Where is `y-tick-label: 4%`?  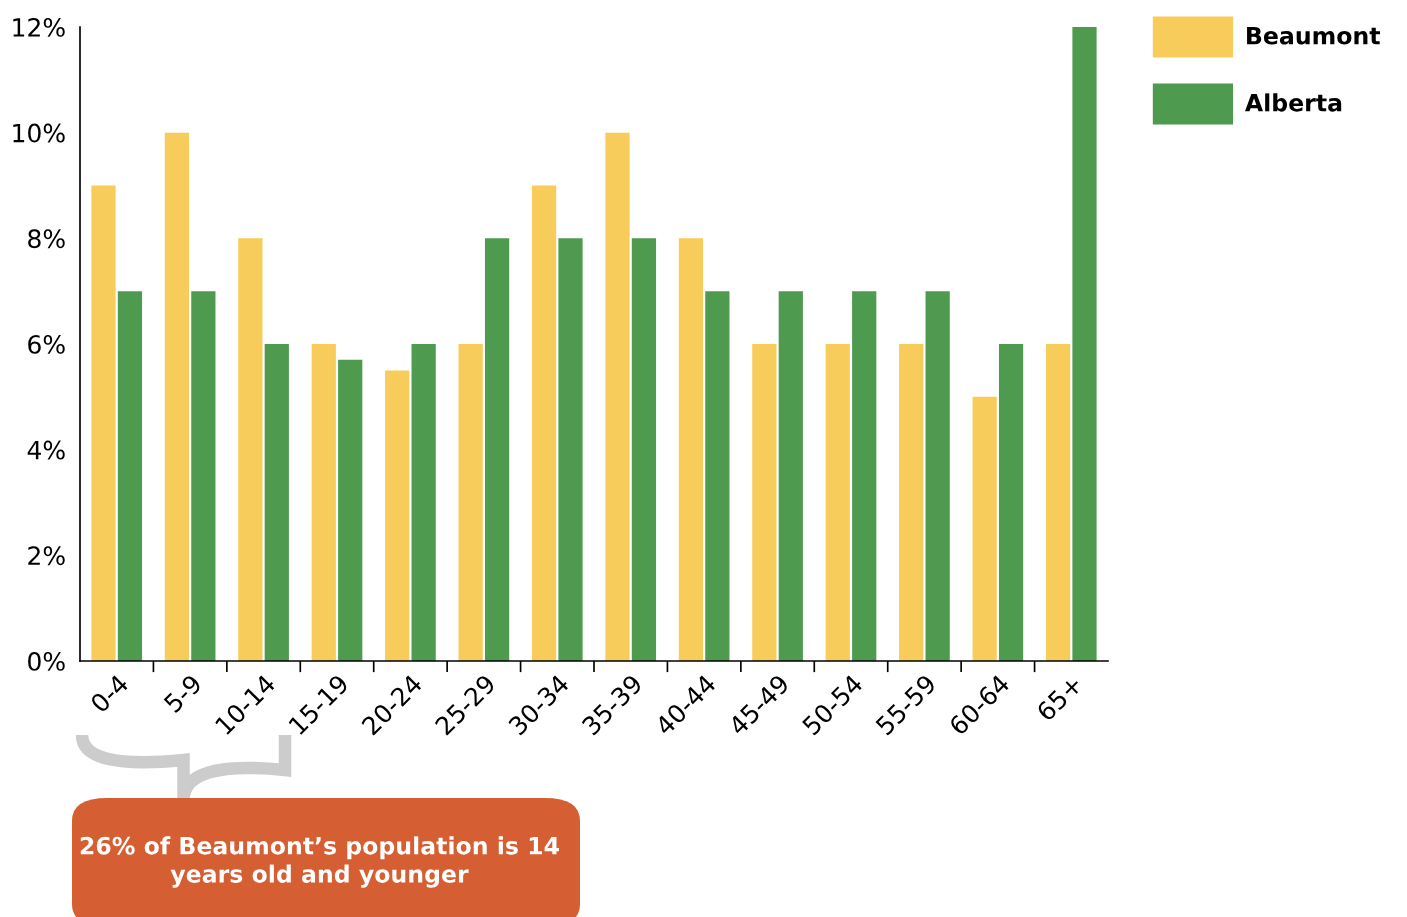
y-tick-label: 4% is located at coordinates (46, 450).